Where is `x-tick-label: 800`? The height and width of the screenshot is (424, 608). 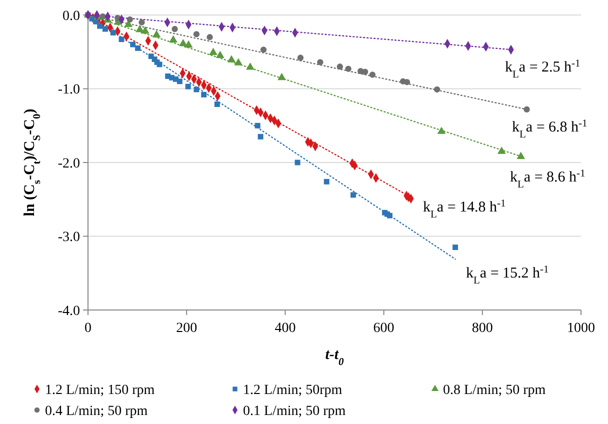
x-tick-label: 800 is located at coordinates (482, 328).